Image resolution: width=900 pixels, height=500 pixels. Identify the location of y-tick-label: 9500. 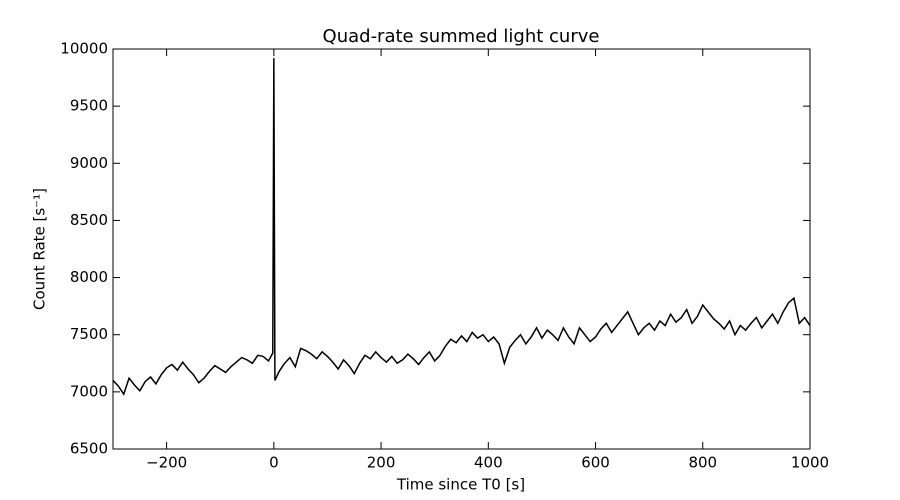
(89, 106).